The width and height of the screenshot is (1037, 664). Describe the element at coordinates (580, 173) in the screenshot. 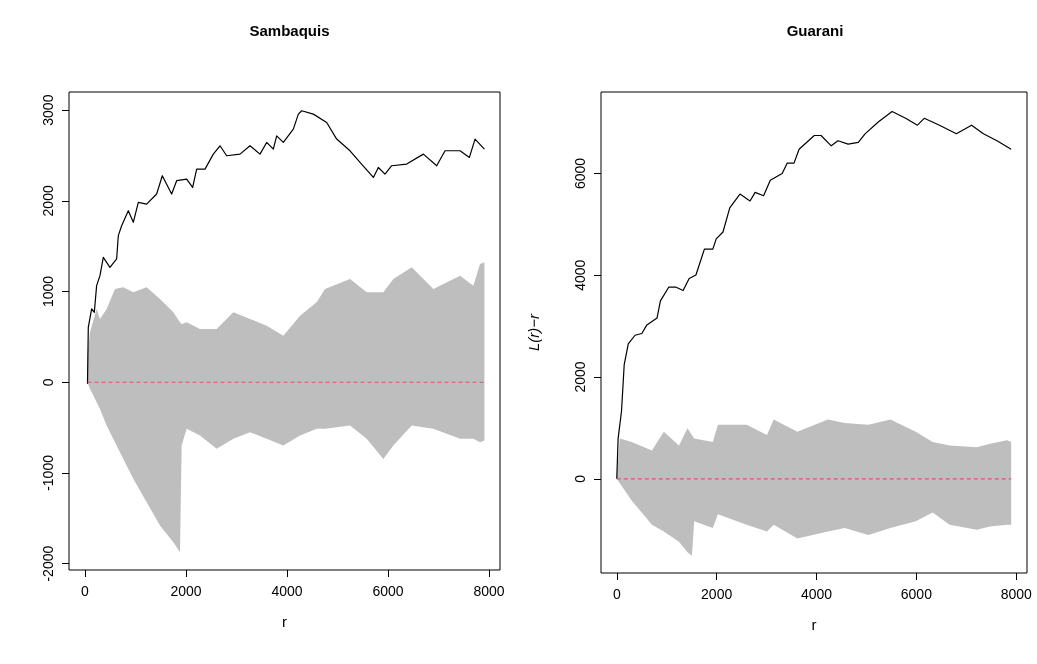

I see `y-tick-label: 6000` at that location.